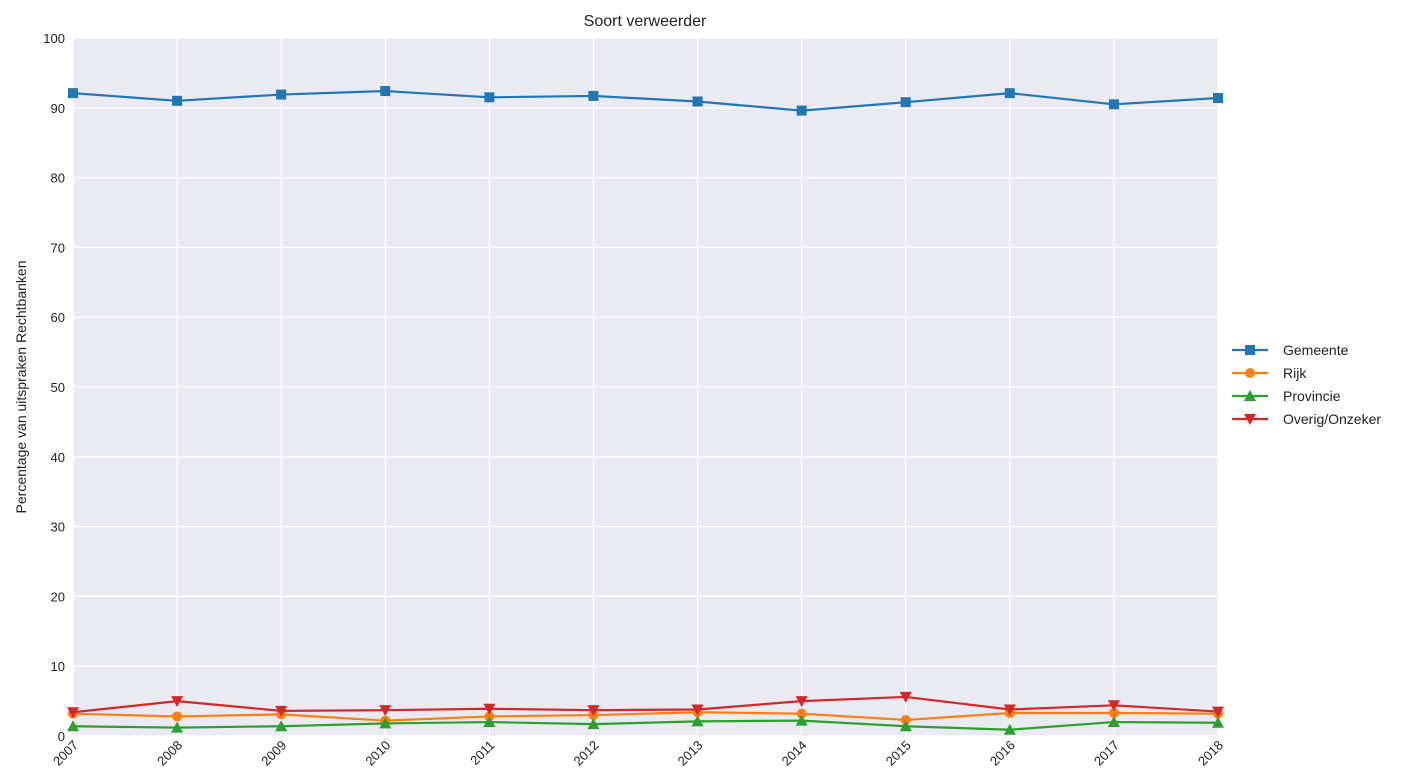 Image resolution: width=1404 pixels, height=781 pixels. Describe the element at coordinates (1269, 373) in the screenshot. I see `legend-item-rijk: Rijk` at that location.